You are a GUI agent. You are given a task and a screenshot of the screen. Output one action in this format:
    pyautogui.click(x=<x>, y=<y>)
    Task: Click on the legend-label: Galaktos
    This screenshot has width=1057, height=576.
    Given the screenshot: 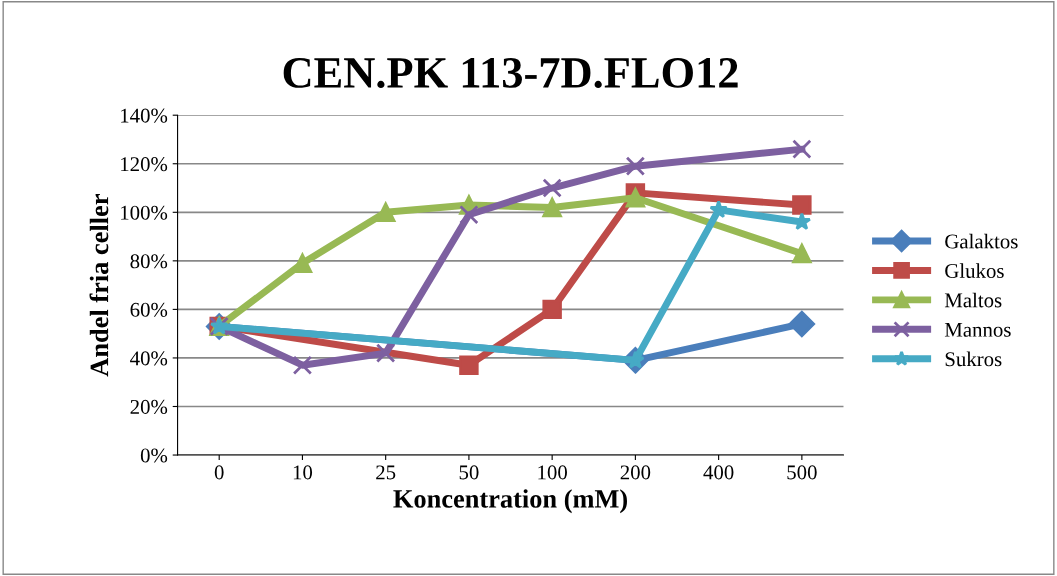 What is the action you would take?
    pyautogui.click(x=981, y=241)
    